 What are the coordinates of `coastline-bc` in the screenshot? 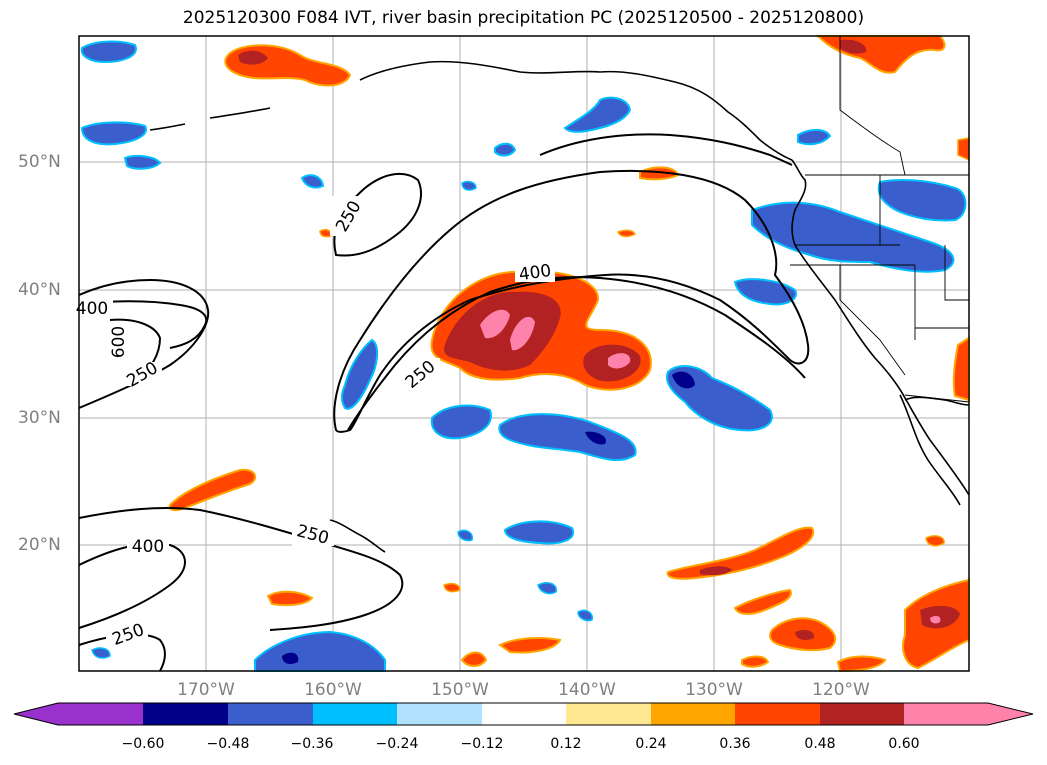 It's located at (799, 202).